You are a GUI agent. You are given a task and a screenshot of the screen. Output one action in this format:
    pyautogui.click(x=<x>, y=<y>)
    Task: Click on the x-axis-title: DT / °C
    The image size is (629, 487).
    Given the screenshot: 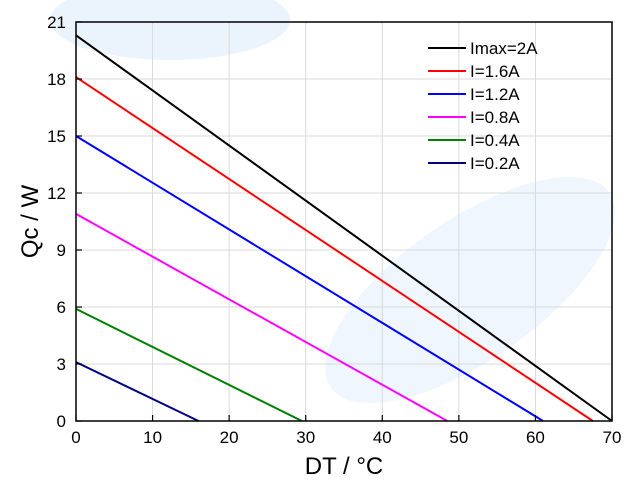 What is the action you would take?
    pyautogui.click(x=344, y=466)
    